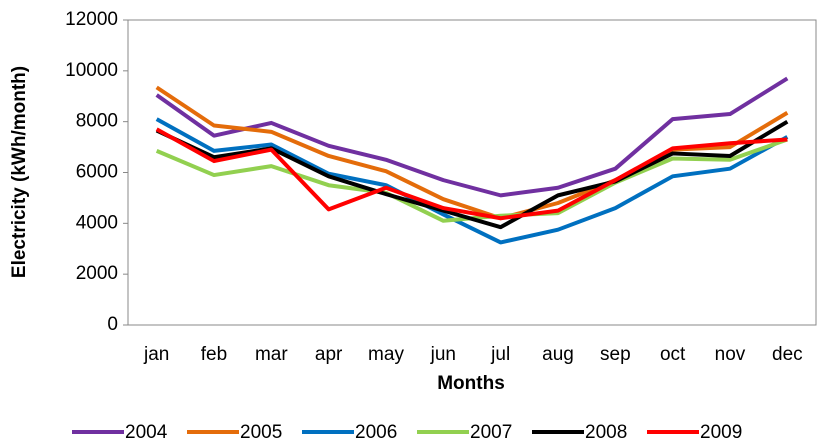 The image size is (823, 445). Describe the element at coordinates (376, 432) in the screenshot. I see `legend-label: 2006` at that location.